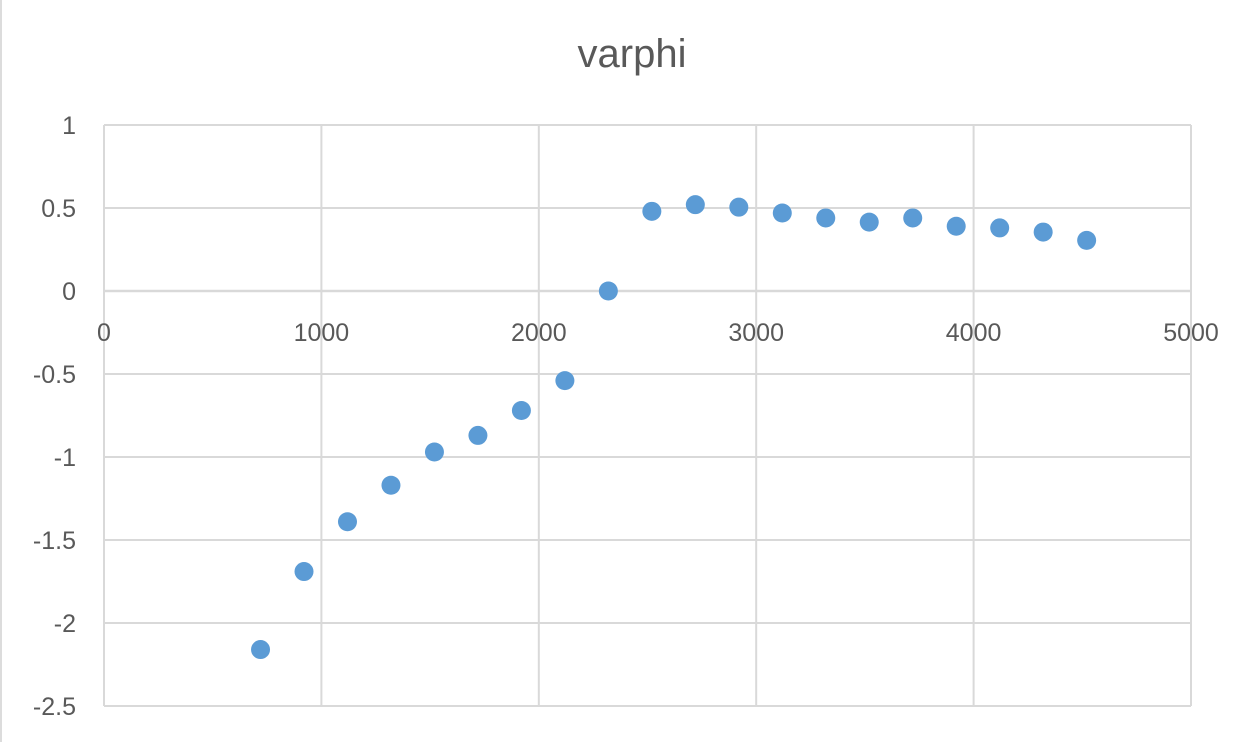 The image size is (1257, 742). Describe the element at coordinates (65, 624) in the screenshot. I see `y-tick-label: -2` at that location.